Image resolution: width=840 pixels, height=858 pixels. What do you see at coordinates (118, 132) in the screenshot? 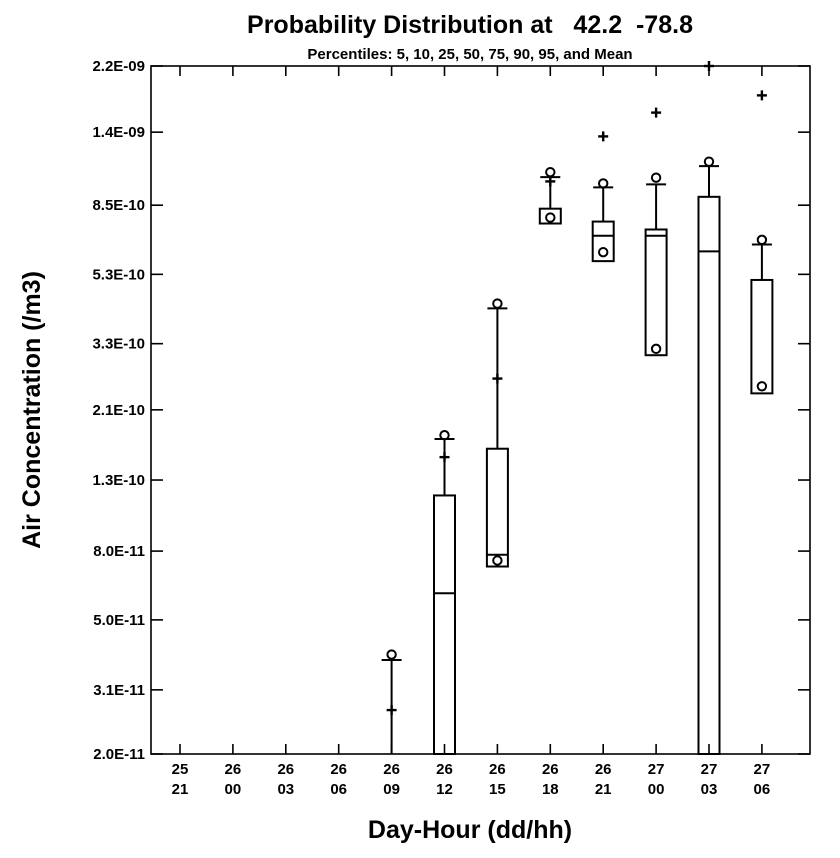
I see `y-tick-label: 1.4E-09` at bounding box center [118, 132].